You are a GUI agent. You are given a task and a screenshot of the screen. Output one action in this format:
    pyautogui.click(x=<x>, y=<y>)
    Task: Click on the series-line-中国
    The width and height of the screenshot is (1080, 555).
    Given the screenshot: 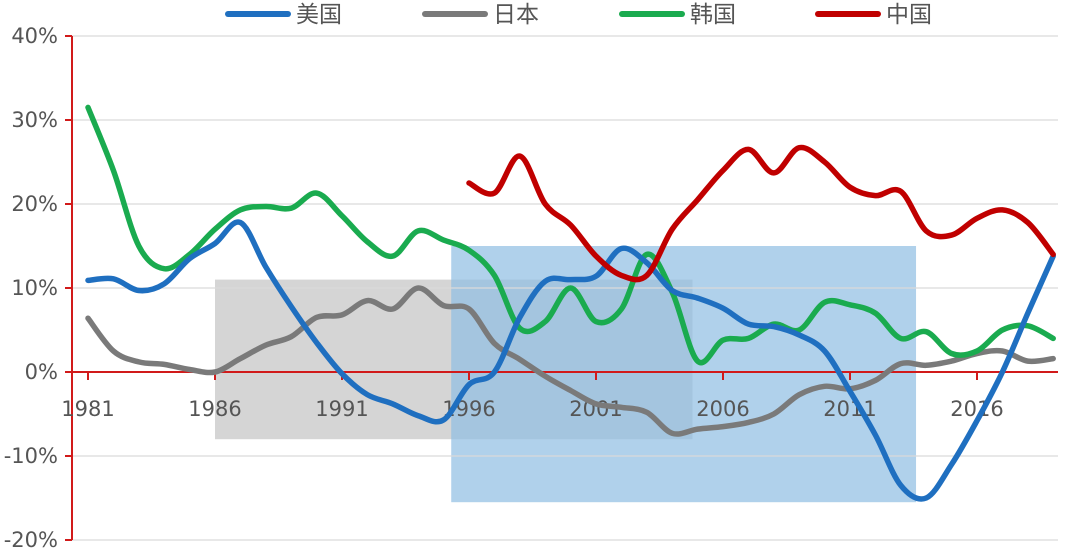 What is the action you would take?
    pyautogui.click(x=761, y=213)
    